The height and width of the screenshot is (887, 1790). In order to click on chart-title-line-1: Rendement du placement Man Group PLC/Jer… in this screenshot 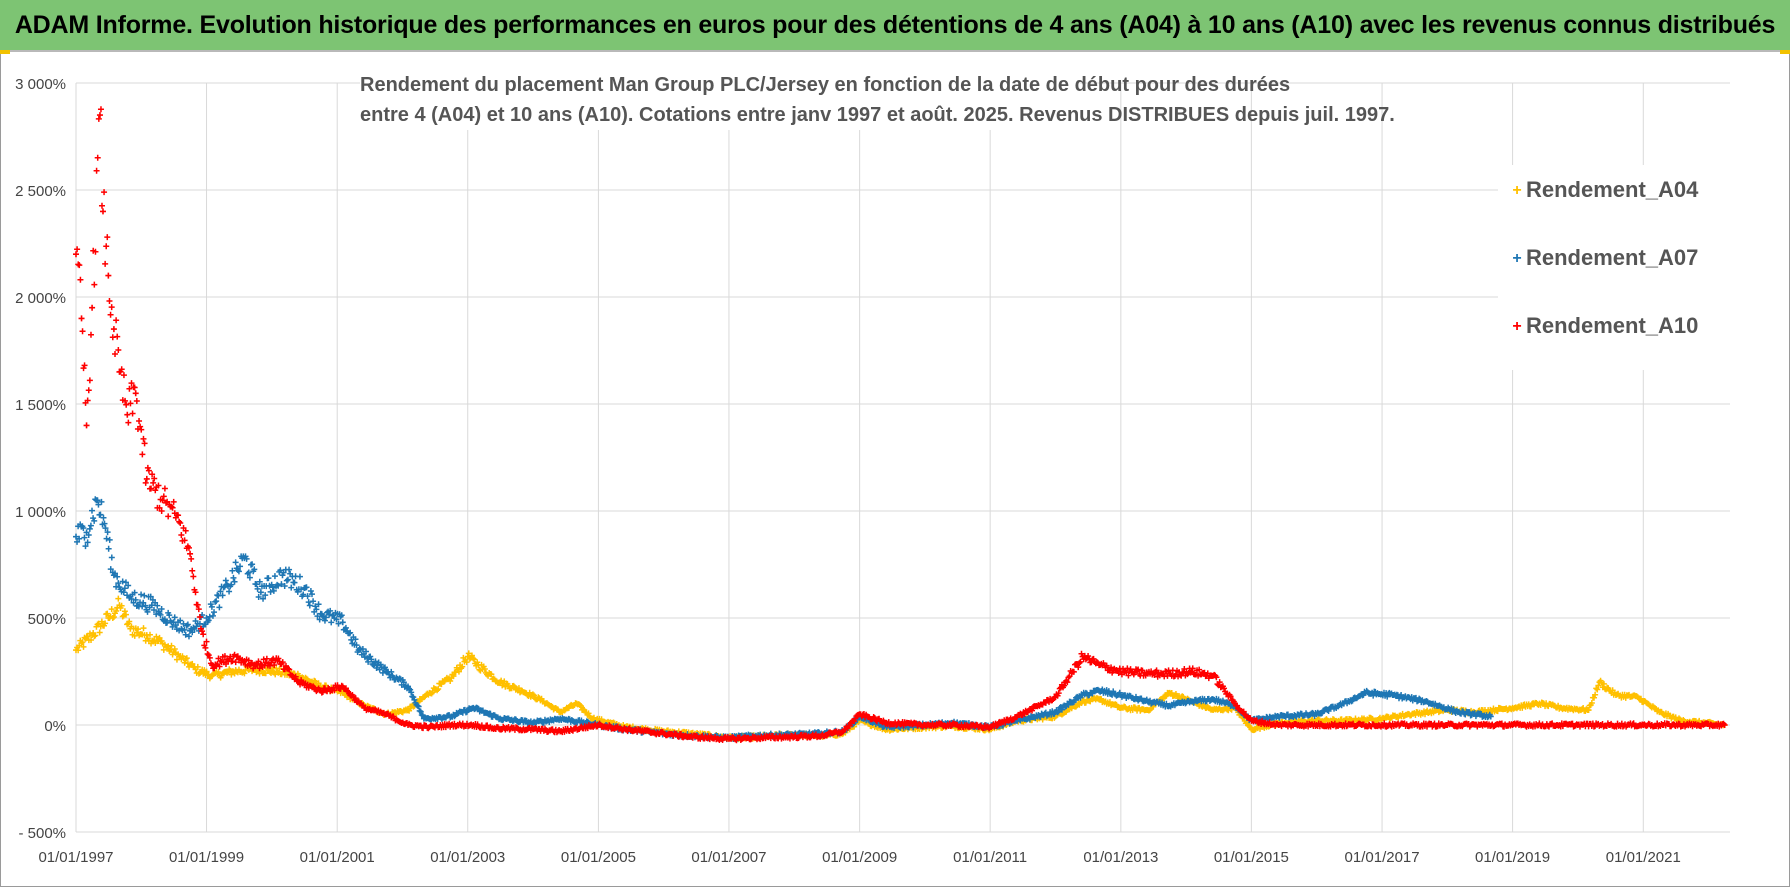, I will do `click(825, 85)`.